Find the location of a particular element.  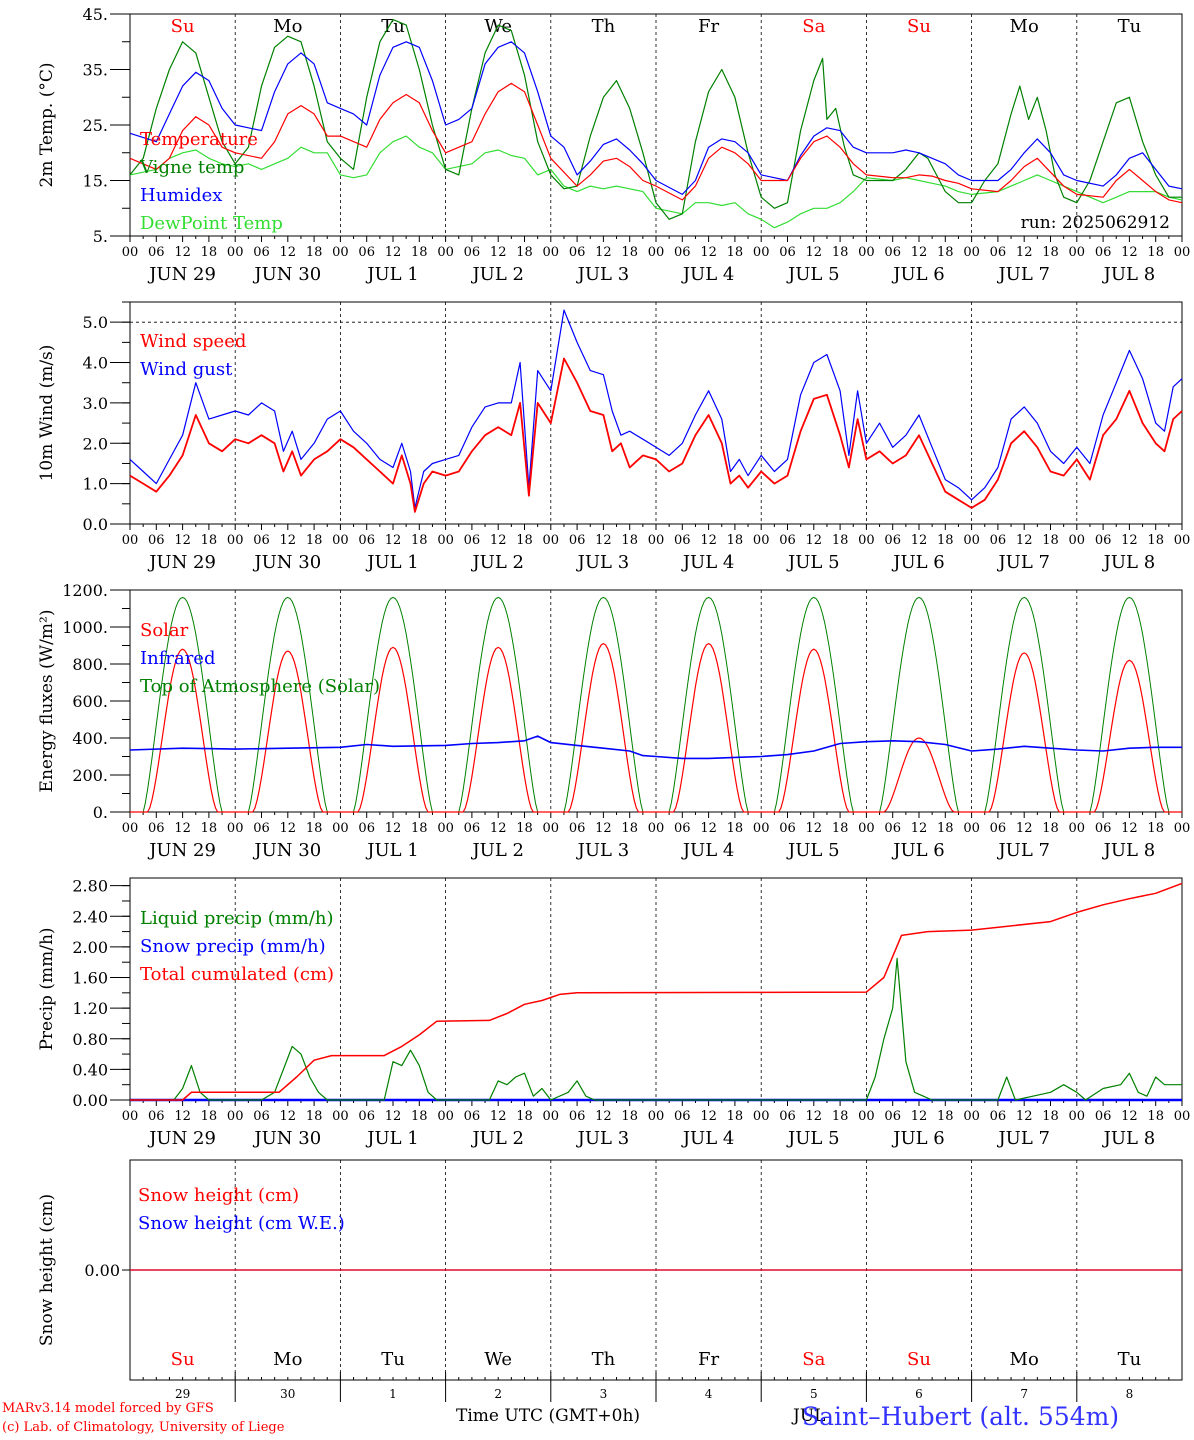

y-tick-label: 800. is located at coordinates (90, 664).